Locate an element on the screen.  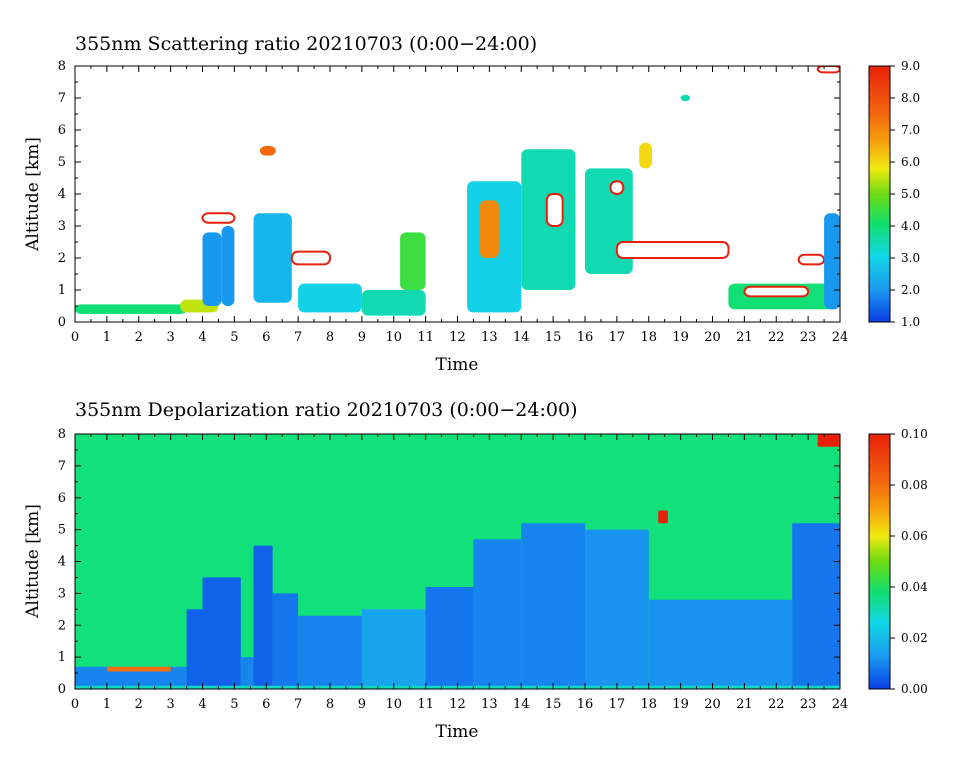
scattering-x-tick-label: 9 is located at coordinates (362, 337).